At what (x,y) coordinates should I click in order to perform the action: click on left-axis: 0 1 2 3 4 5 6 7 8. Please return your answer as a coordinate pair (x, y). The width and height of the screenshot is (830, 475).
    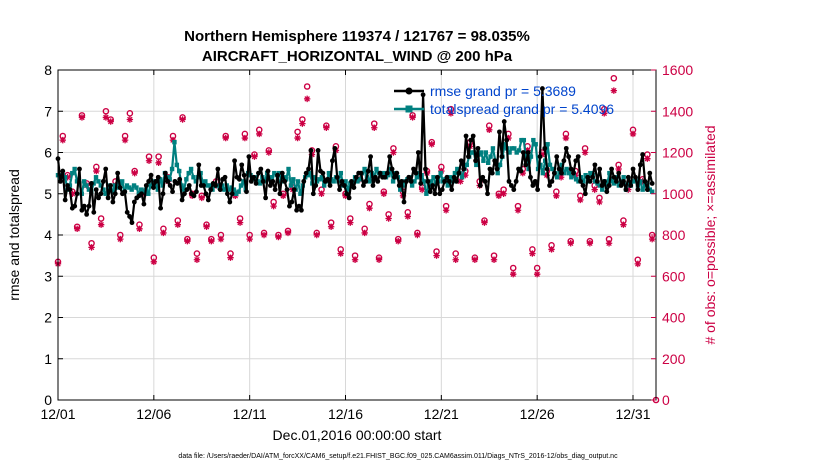
    Looking at the image, I should click on (53, 235).